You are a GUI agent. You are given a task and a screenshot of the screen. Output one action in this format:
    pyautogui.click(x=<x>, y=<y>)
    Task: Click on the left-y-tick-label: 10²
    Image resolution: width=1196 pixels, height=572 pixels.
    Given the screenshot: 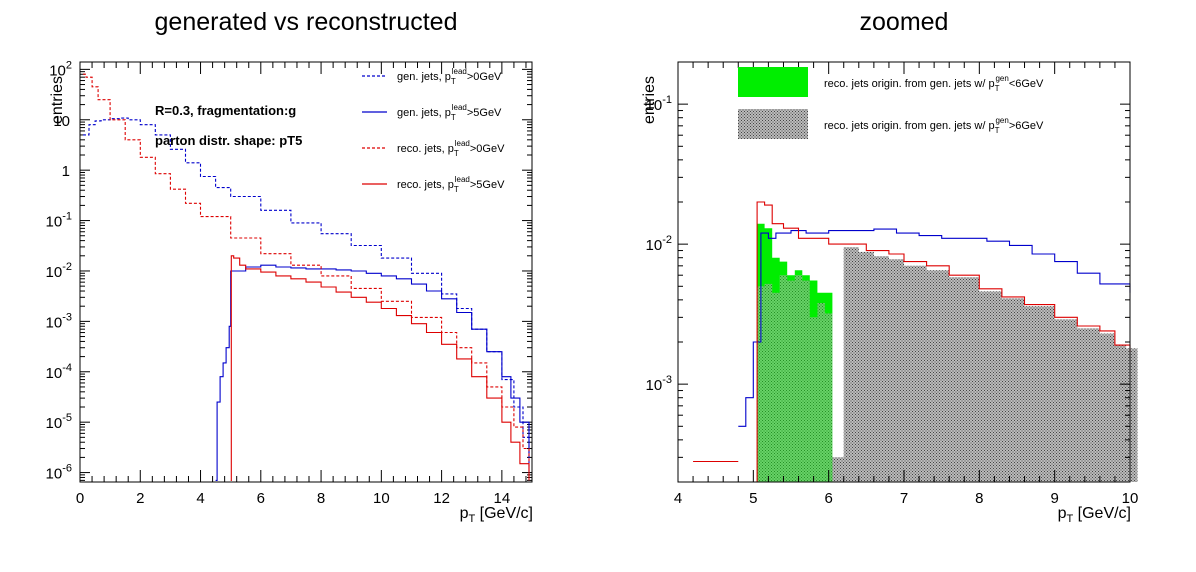 What is the action you would take?
    pyautogui.click(x=60, y=69)
    